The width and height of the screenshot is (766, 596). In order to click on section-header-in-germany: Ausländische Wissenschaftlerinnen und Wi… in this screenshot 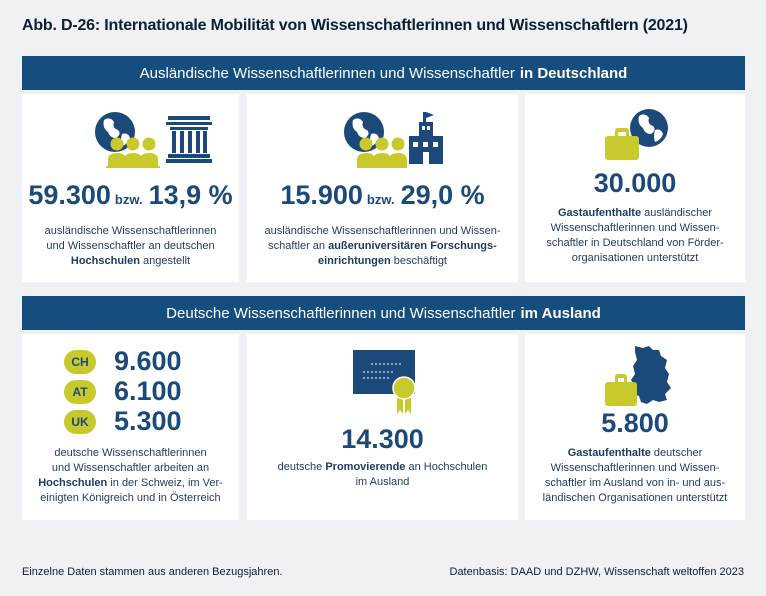, I will do `click(383, 73)`.